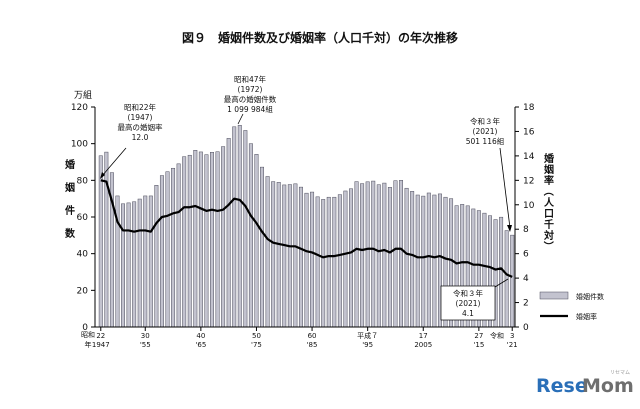  I want to click on y-left-label-char: 数, so click(70, 233).